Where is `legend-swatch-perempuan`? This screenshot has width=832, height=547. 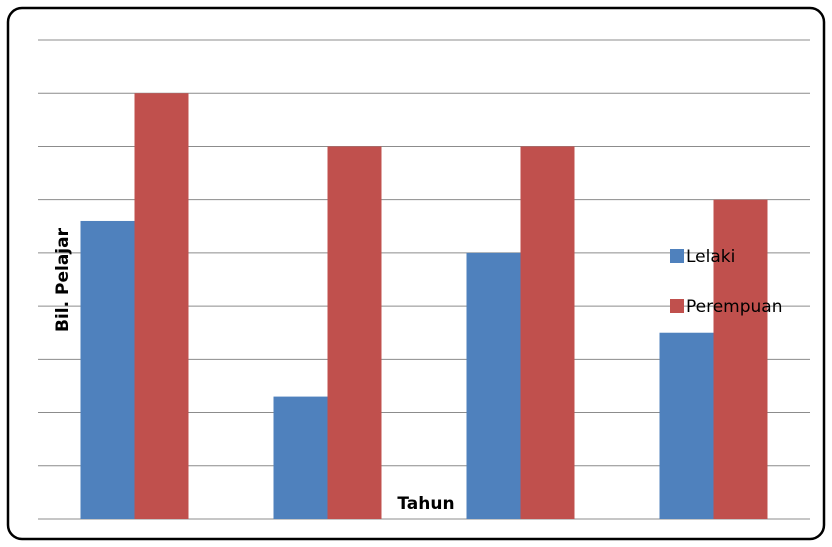
legend-swatch-perempuan is located at coordinates (677, 306).